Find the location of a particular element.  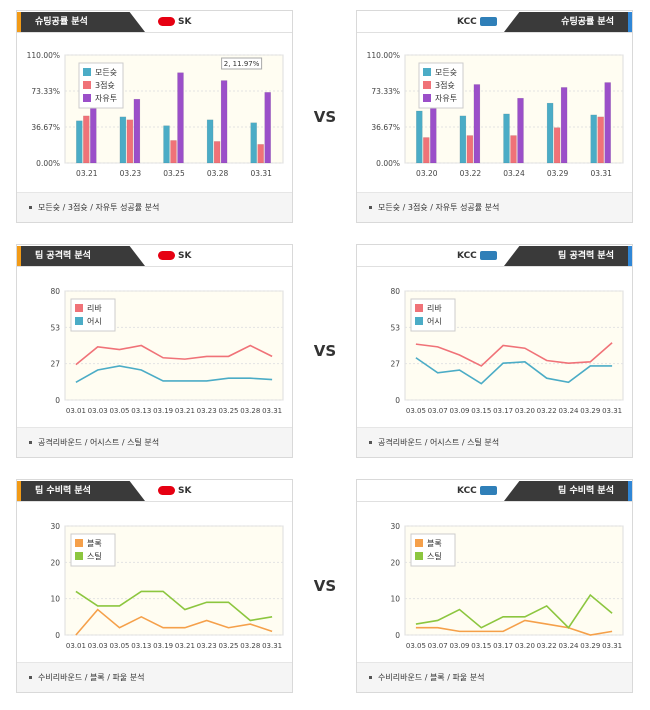

vs-label-2: VS is located at coordinates (325, 351).